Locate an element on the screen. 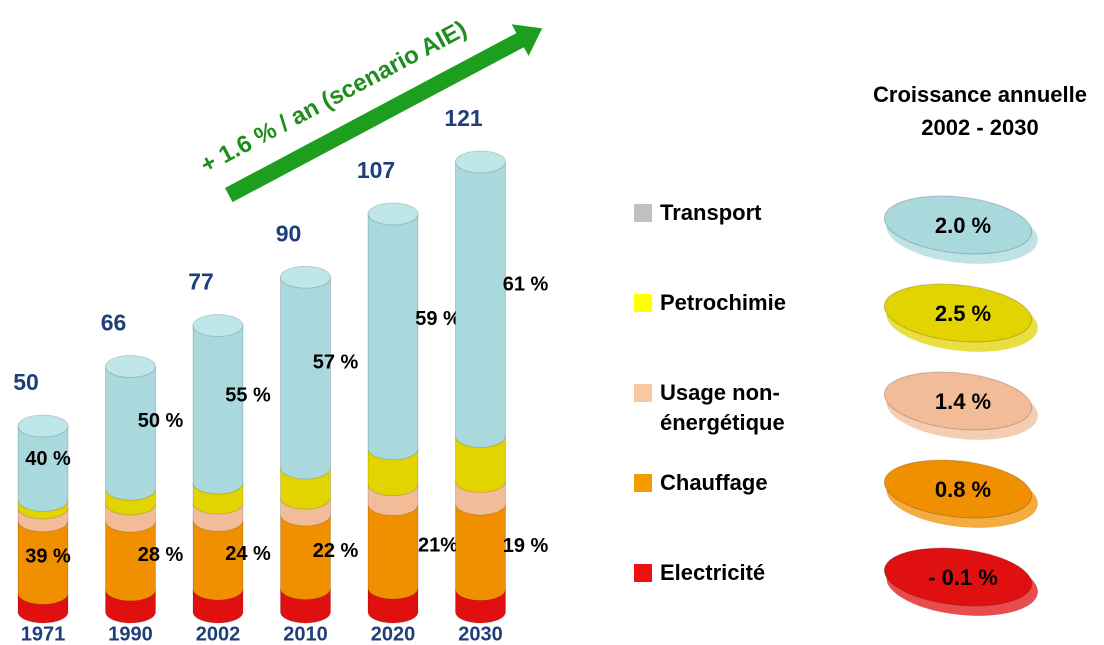 The image size is (1104, 645). growth-label: 1.4 % is located at coordinates (963, 401).